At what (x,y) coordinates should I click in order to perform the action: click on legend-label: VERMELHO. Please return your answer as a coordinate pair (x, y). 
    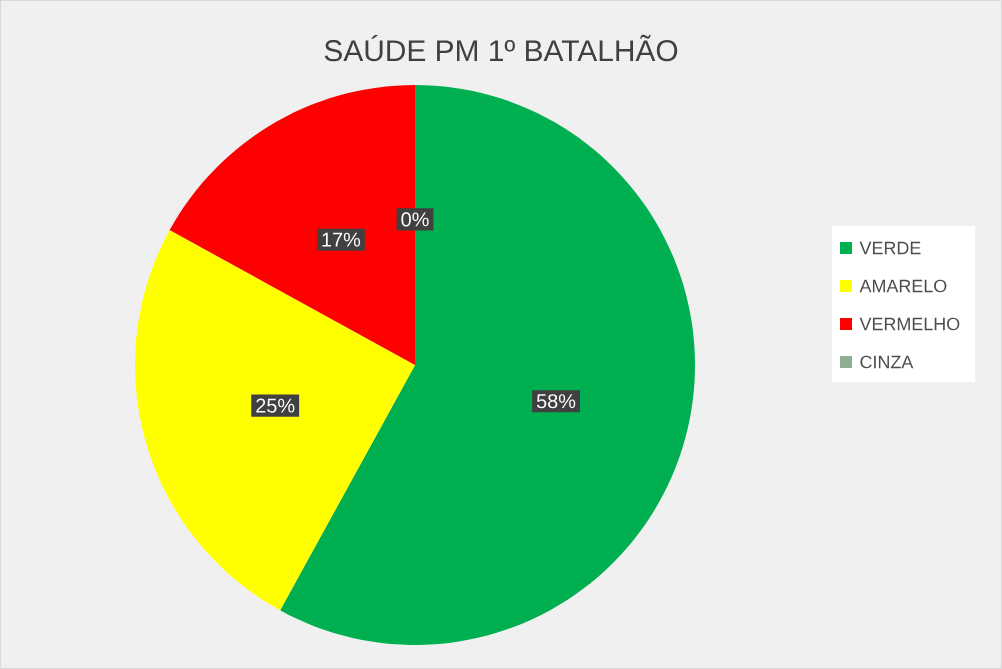
    Looking at the image, I should click on (909, 324).